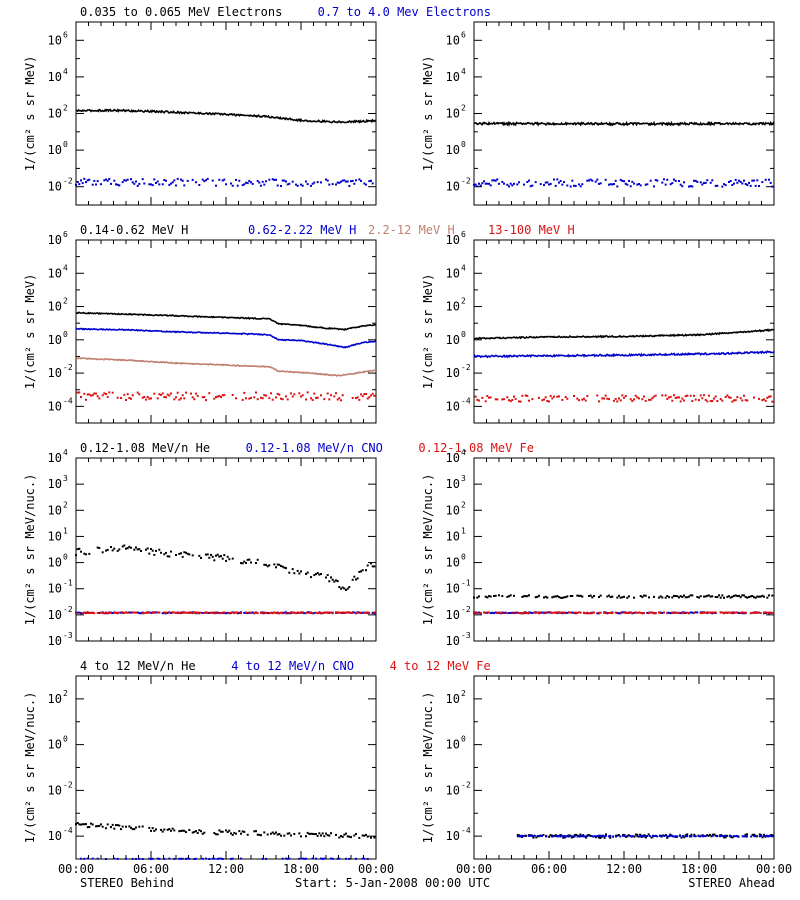 This screenshot has width=800, height=900. Describe the element at coordinates (624, 767) in the screenshot. I see `plot-frame` at that location.